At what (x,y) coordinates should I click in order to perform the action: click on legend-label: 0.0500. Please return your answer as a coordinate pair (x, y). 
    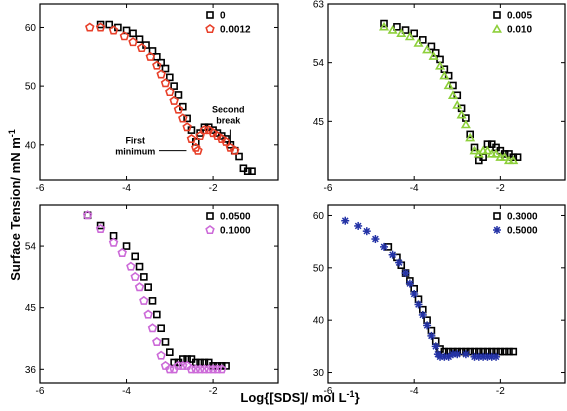
    Looking at the image, I should click on (235, 217).